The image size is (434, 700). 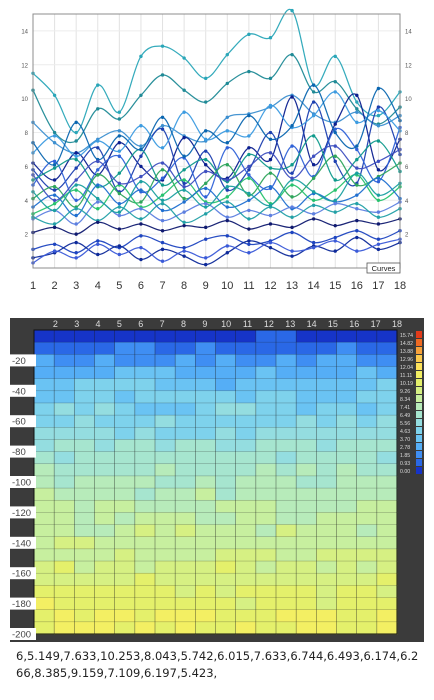 I want to click on y-tick-label-left: 14, so click(x=24, y=32).